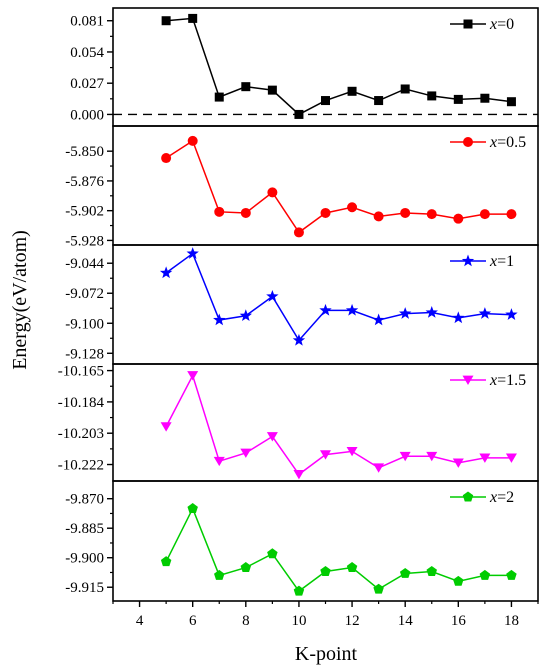 The image size is (550, 670). Describe the element at coordinates (511, 380) in the screenshot. I see `legend-value: =1.5` at that location.